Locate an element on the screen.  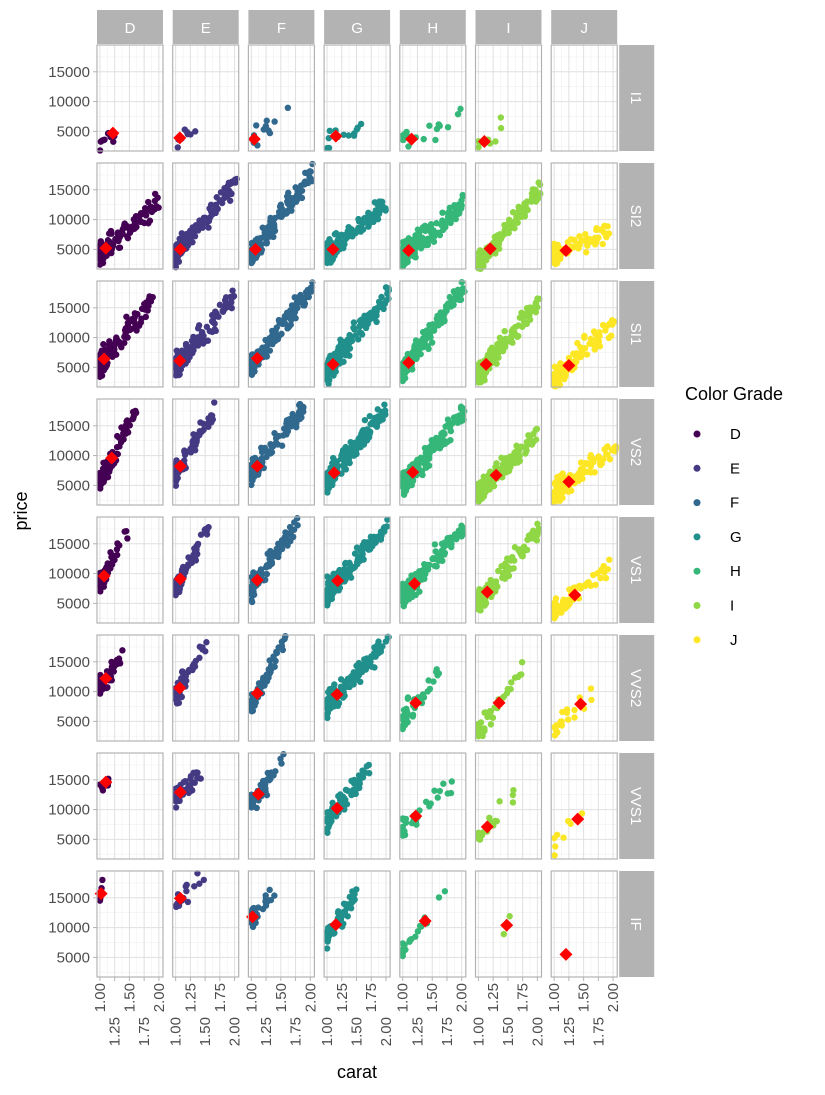
facet-panel-G-VVS2 is located at coordinates (357, 687).